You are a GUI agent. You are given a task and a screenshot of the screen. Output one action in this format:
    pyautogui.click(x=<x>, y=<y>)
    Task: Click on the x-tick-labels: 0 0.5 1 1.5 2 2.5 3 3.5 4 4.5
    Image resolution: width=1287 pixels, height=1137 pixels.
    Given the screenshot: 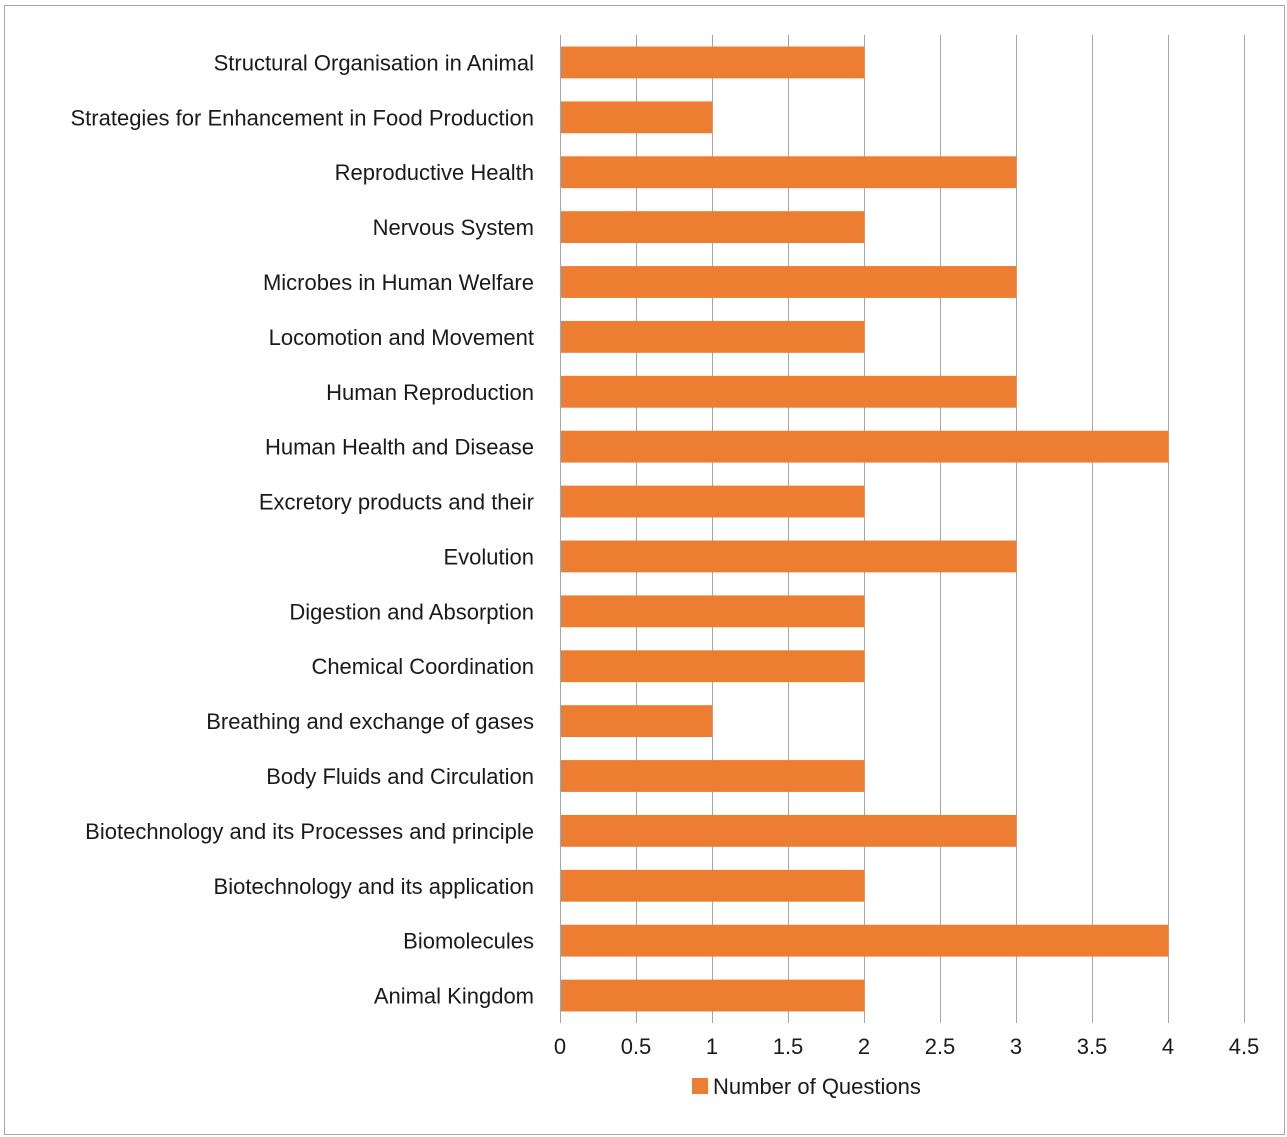 What is the action you would take?
    pyautogui.click(x=906, y=1046)
    